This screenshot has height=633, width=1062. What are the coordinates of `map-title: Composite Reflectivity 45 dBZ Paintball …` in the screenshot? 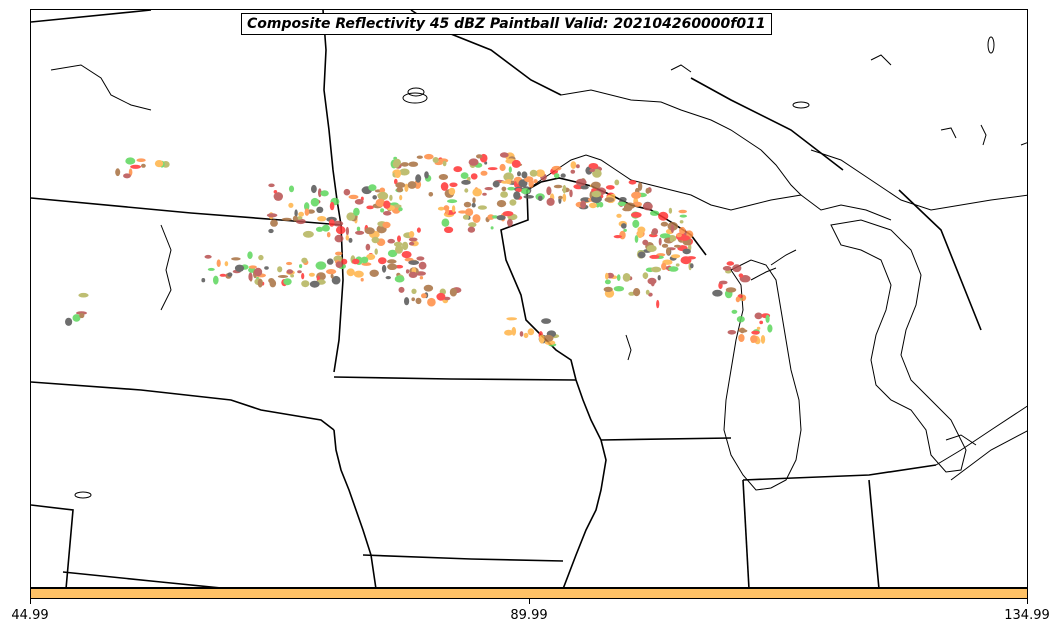 It's located at (506, 24).